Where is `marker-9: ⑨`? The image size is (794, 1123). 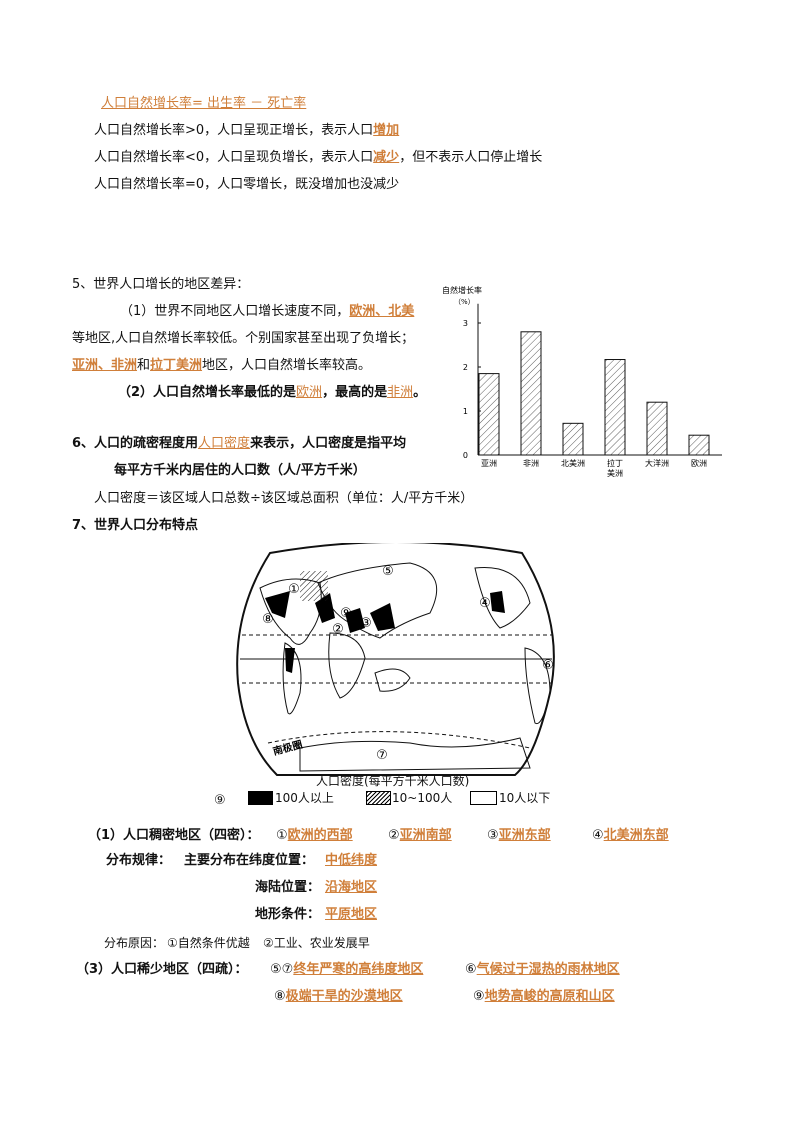
marker-9: ⑨ is located at coordinates (346, 613).